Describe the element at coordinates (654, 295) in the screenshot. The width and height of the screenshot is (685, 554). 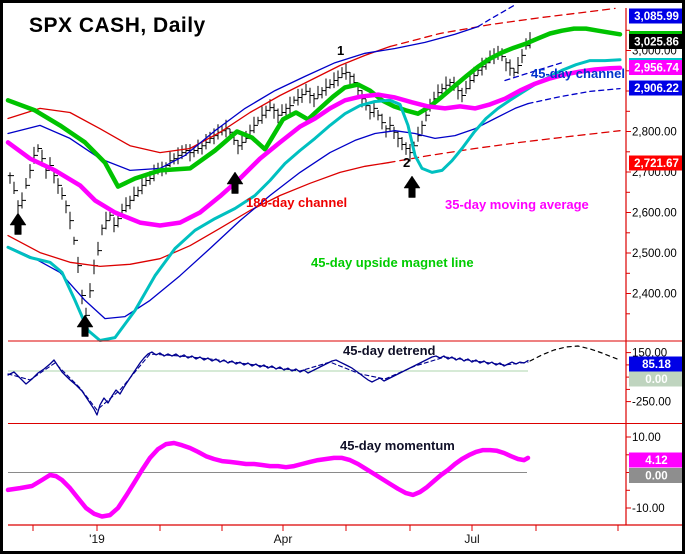
I see `y-axis-label: 2,400.00` at that location.